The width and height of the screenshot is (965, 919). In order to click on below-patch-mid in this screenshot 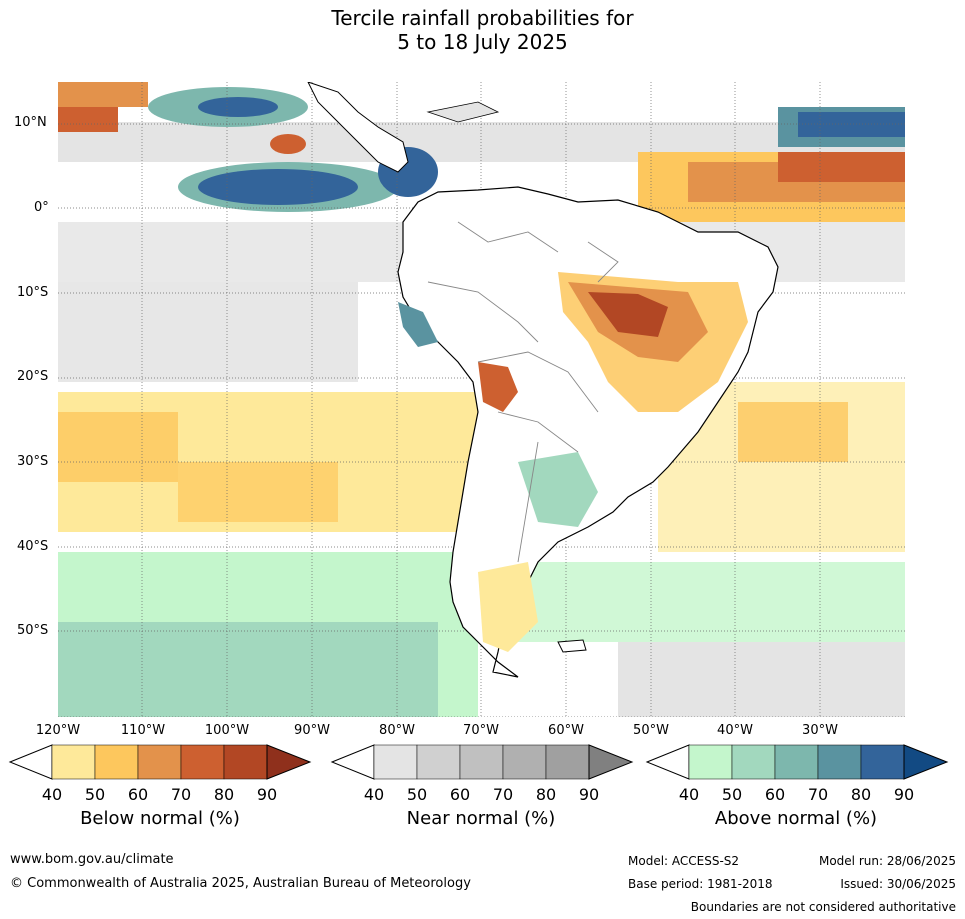, I will do `click(258, 492)`.